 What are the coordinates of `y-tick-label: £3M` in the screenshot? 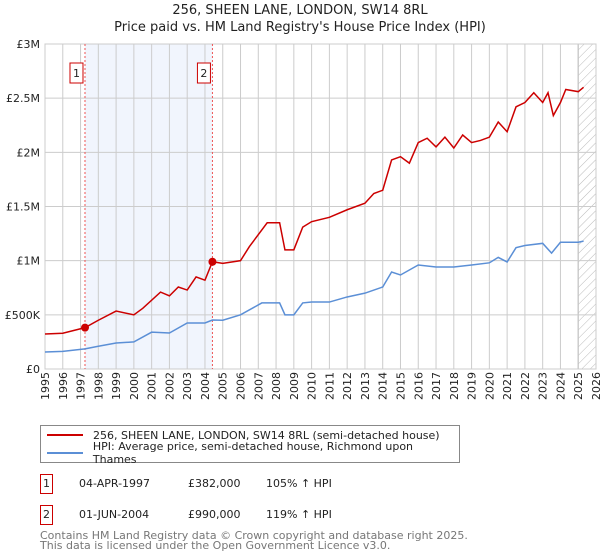 It's located at (29, 44).